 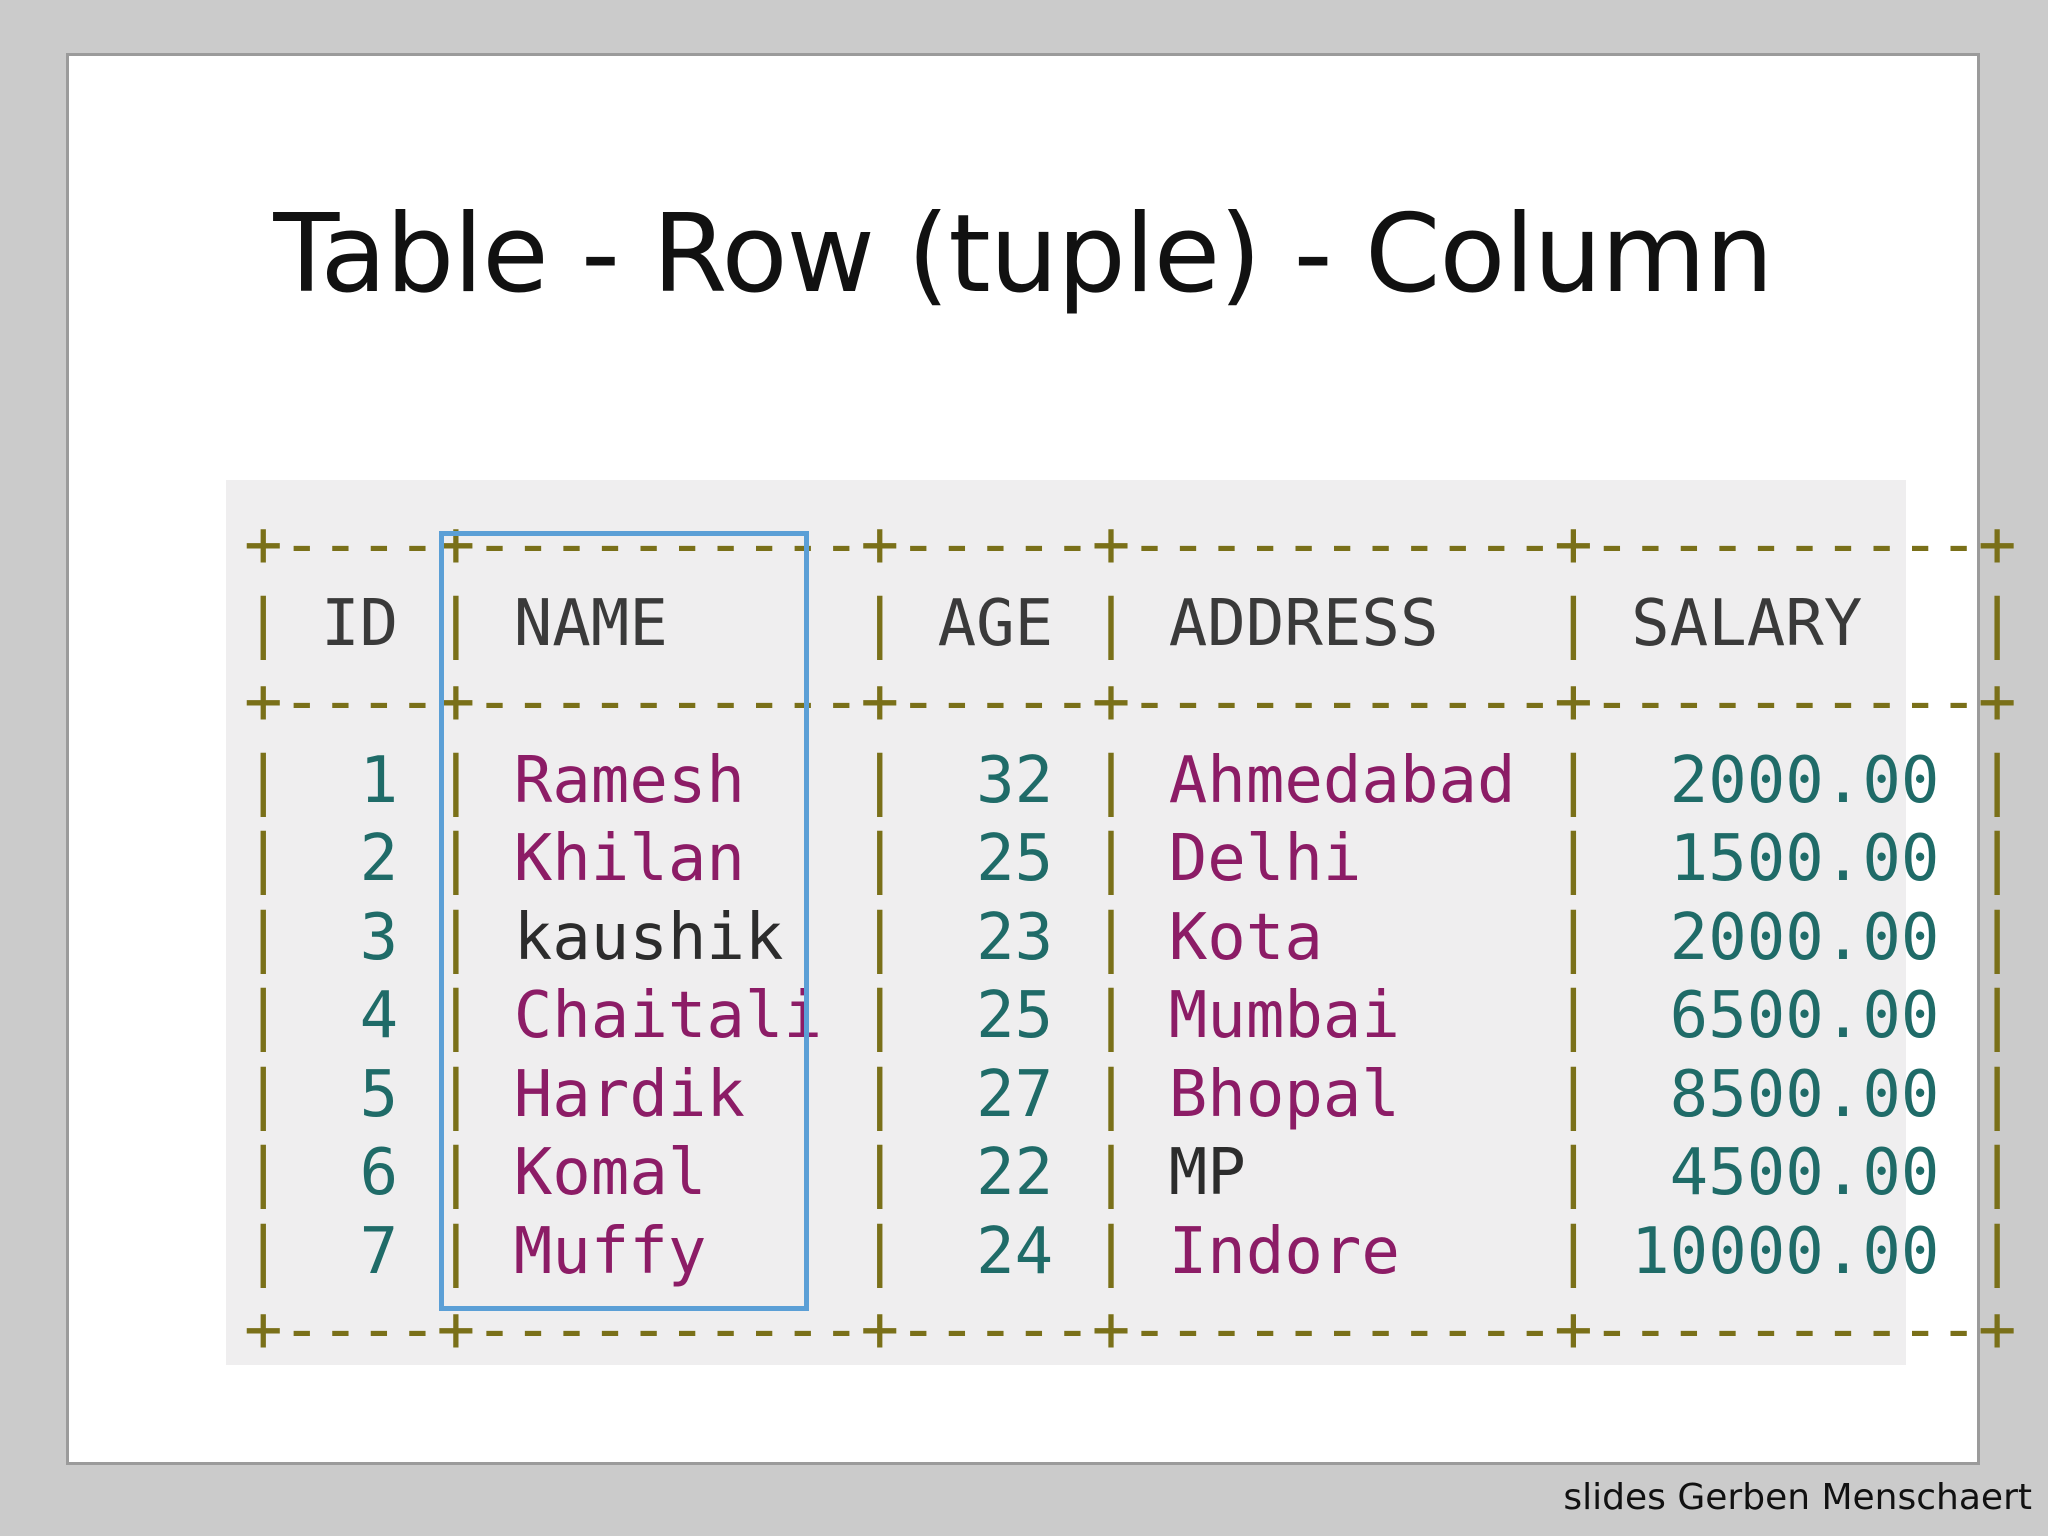 I want to click on cell-address: Indore, so click(x=1284, y=1251).